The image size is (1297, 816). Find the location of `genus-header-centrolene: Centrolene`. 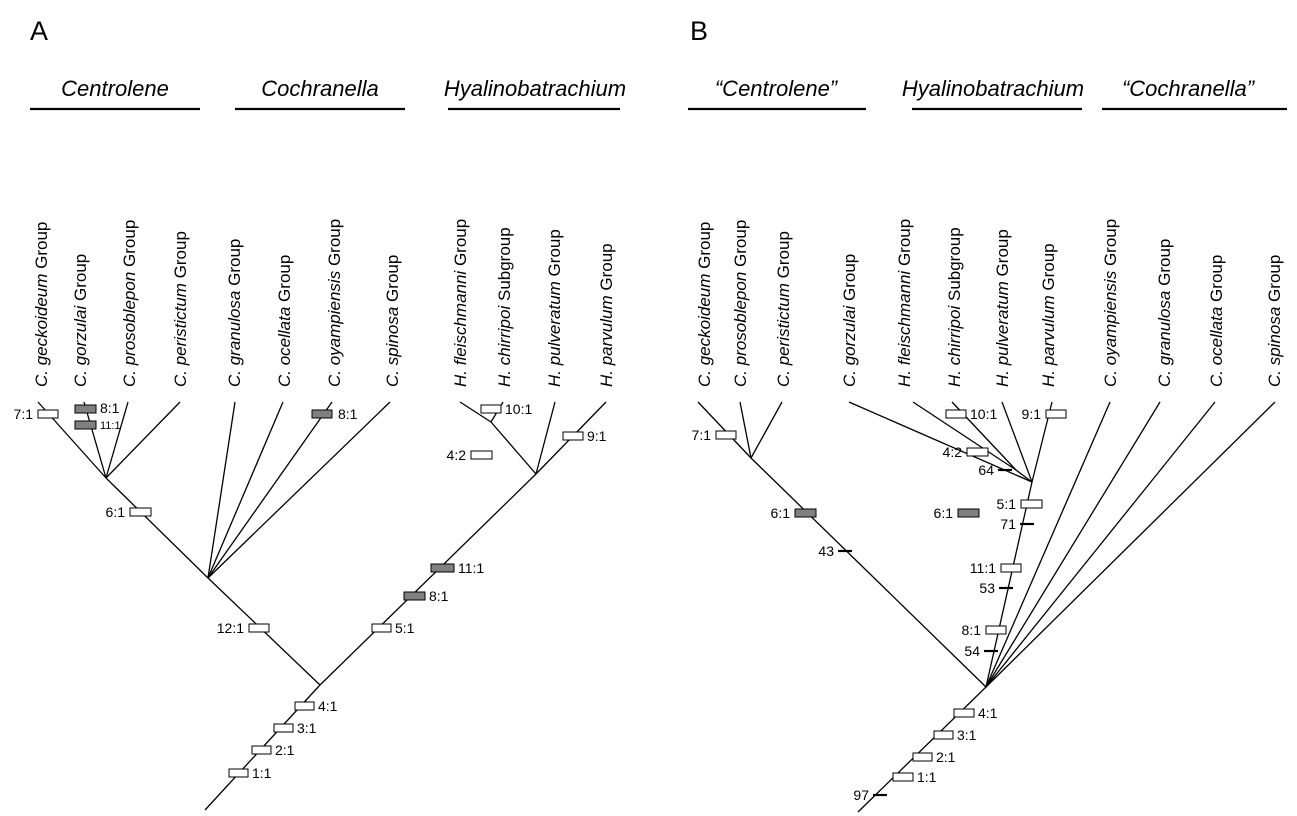

genus-header-centrolene: Centrolene is located at coordinates (115, 93).